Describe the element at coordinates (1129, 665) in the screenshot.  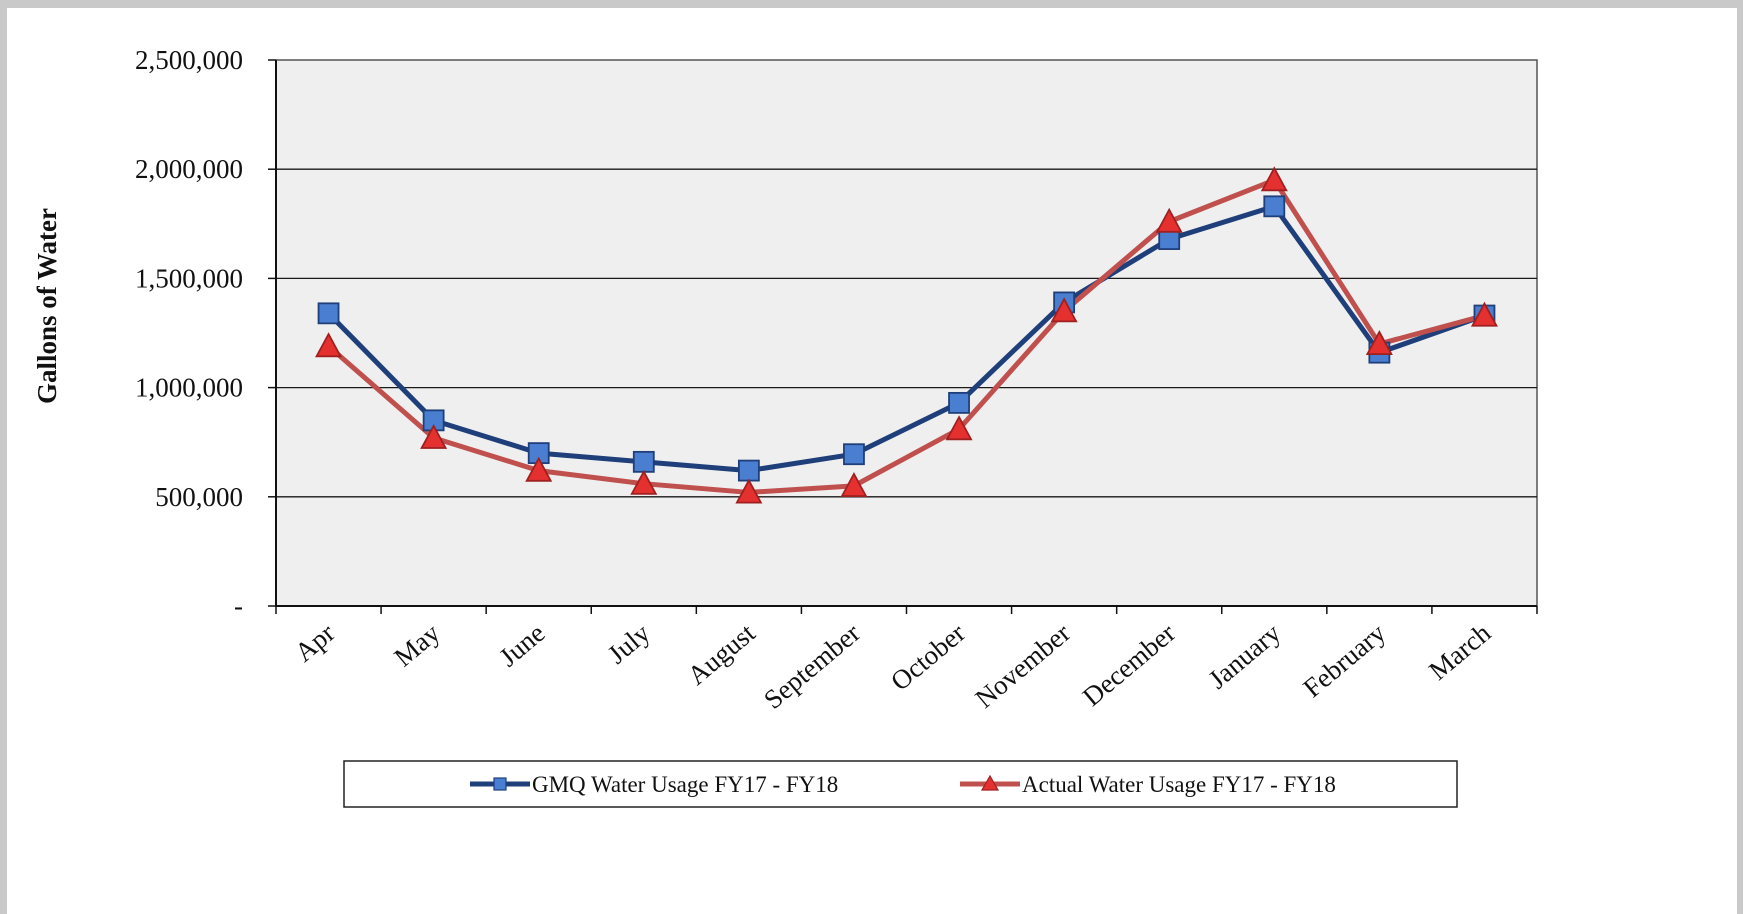
I see `x-tick-label: December` at that location.